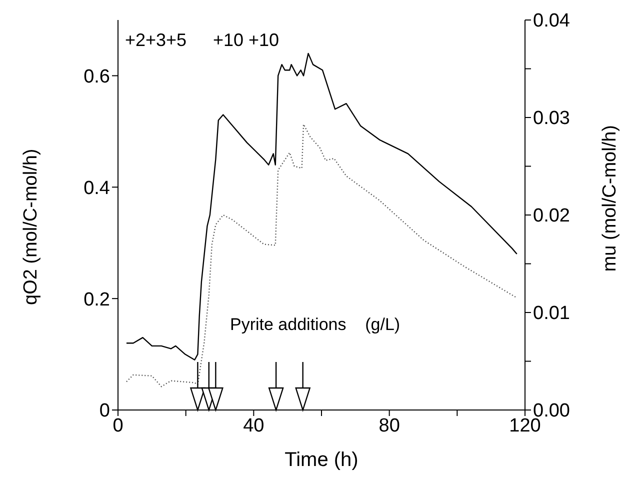 This screenshot has height=478, width=623. Describe the element at coordinates (97, 299) in the screenshot. I see `y-tick-label: 0.2` at that location.